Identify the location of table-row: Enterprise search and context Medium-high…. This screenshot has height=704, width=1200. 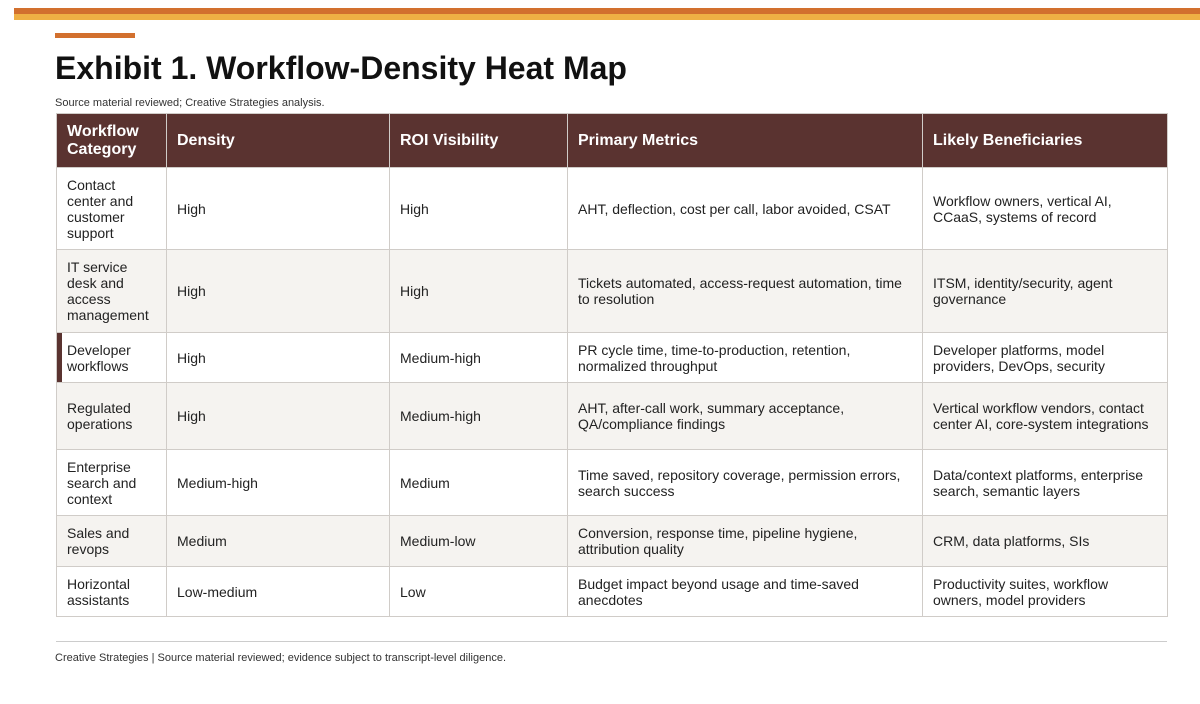
(612, 482).